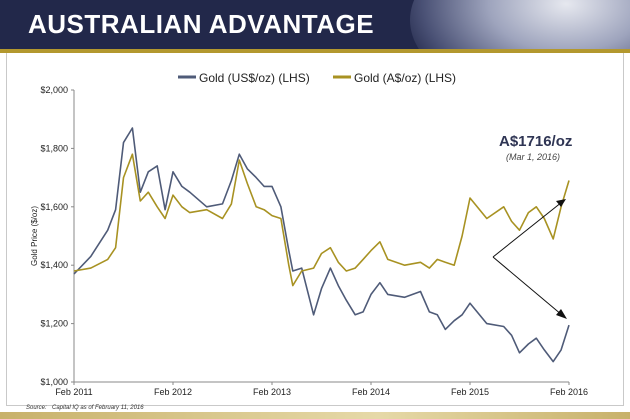 This screenshot has width=630, height=419. Describe the element at coordinates (98, 408) in the screenshot. I see `source-text: Capital IQ as of February 11, 2016` at that location.